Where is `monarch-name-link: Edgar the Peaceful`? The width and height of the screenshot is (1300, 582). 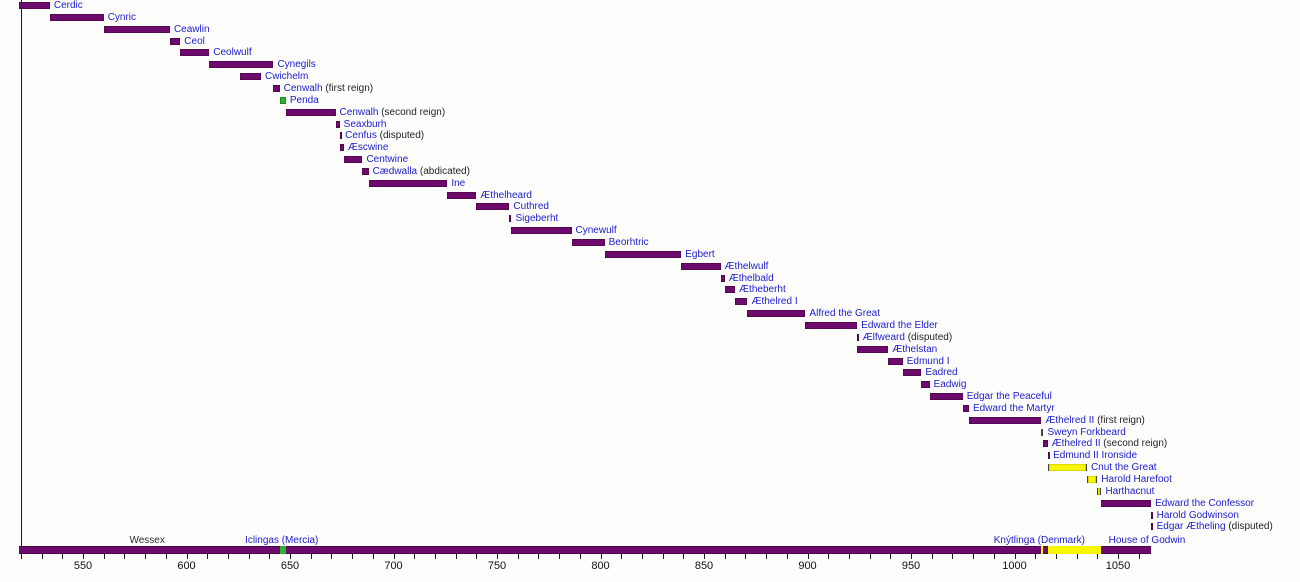 monarch-name-link: Edgar the Peaceful is located at coordinates (1009, 397).